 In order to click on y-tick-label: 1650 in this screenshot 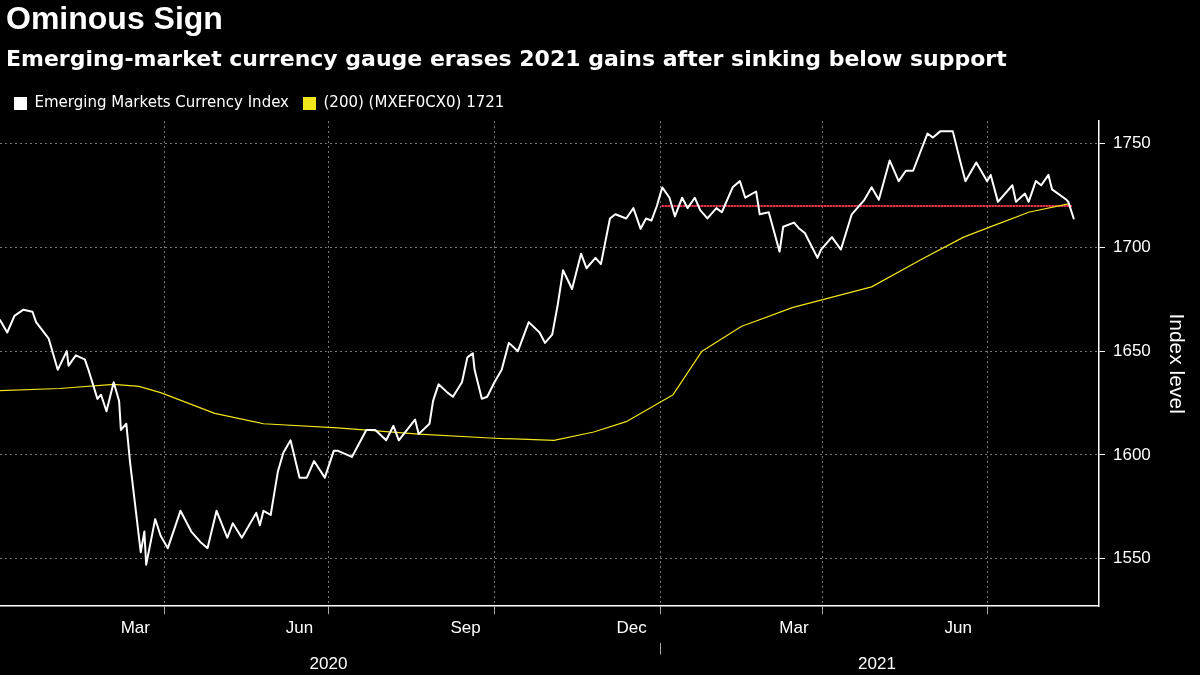, I will do `click(1131, 350)`.